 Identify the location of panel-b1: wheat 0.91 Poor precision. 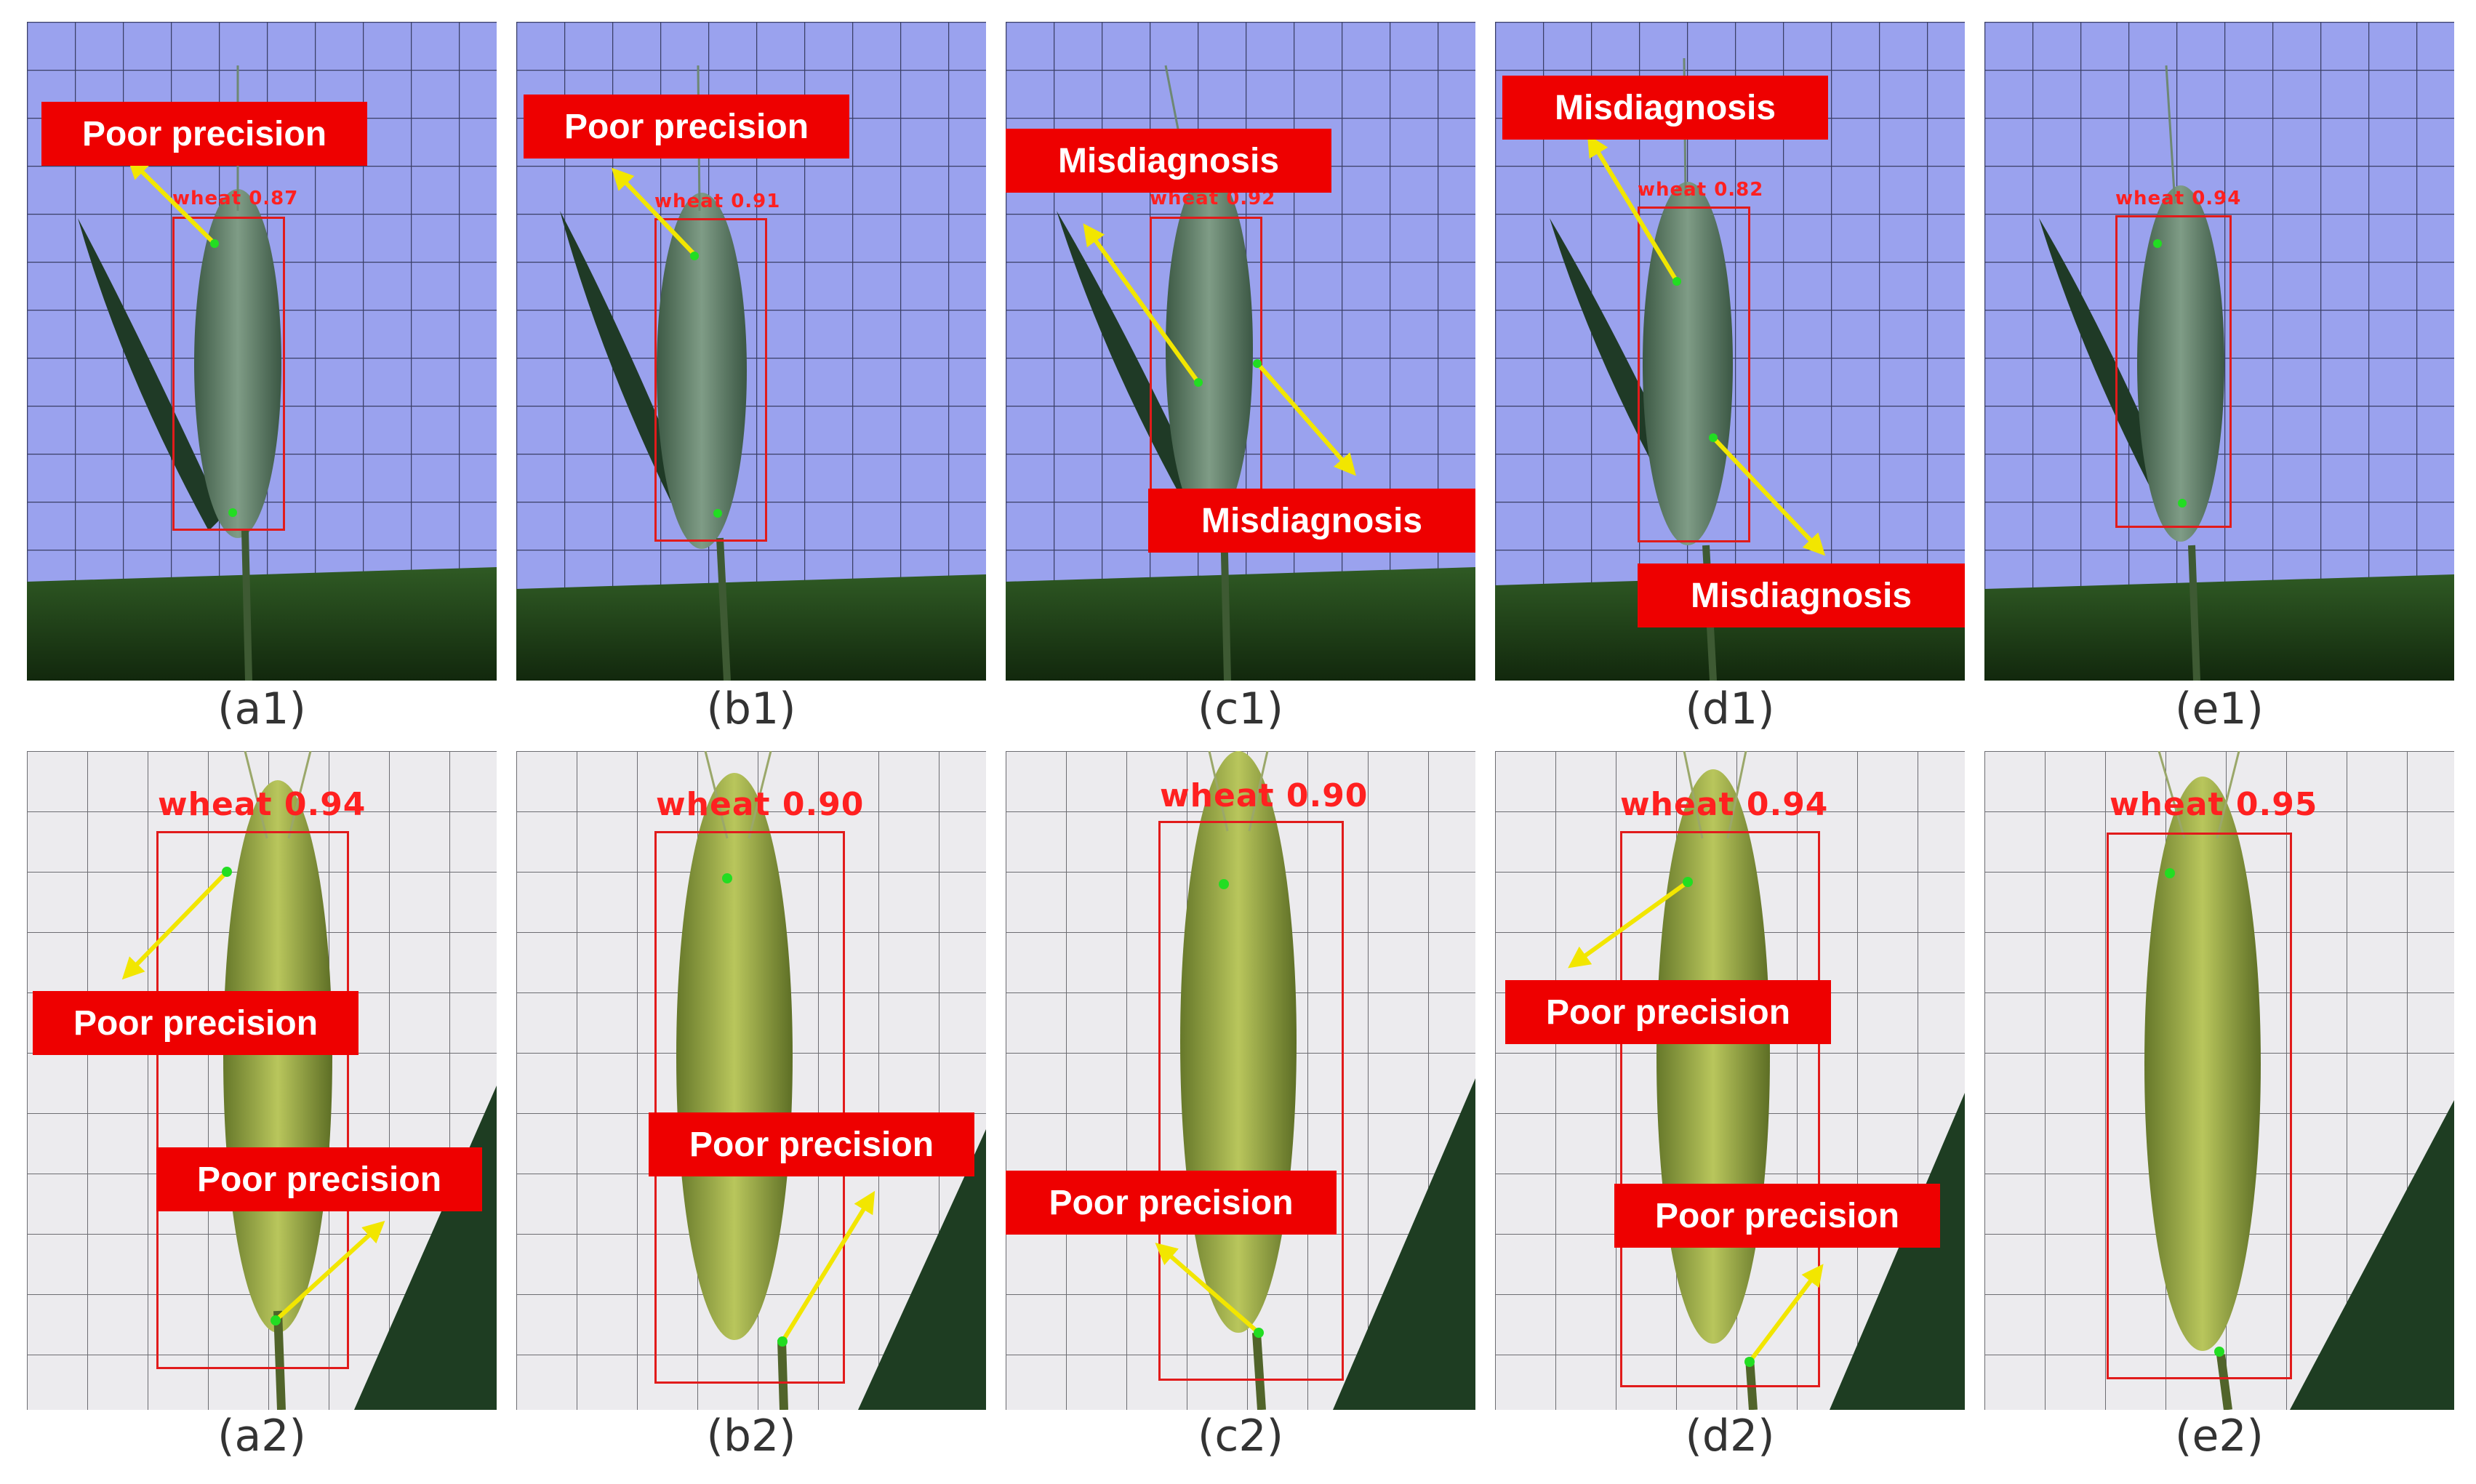
(751, 351).